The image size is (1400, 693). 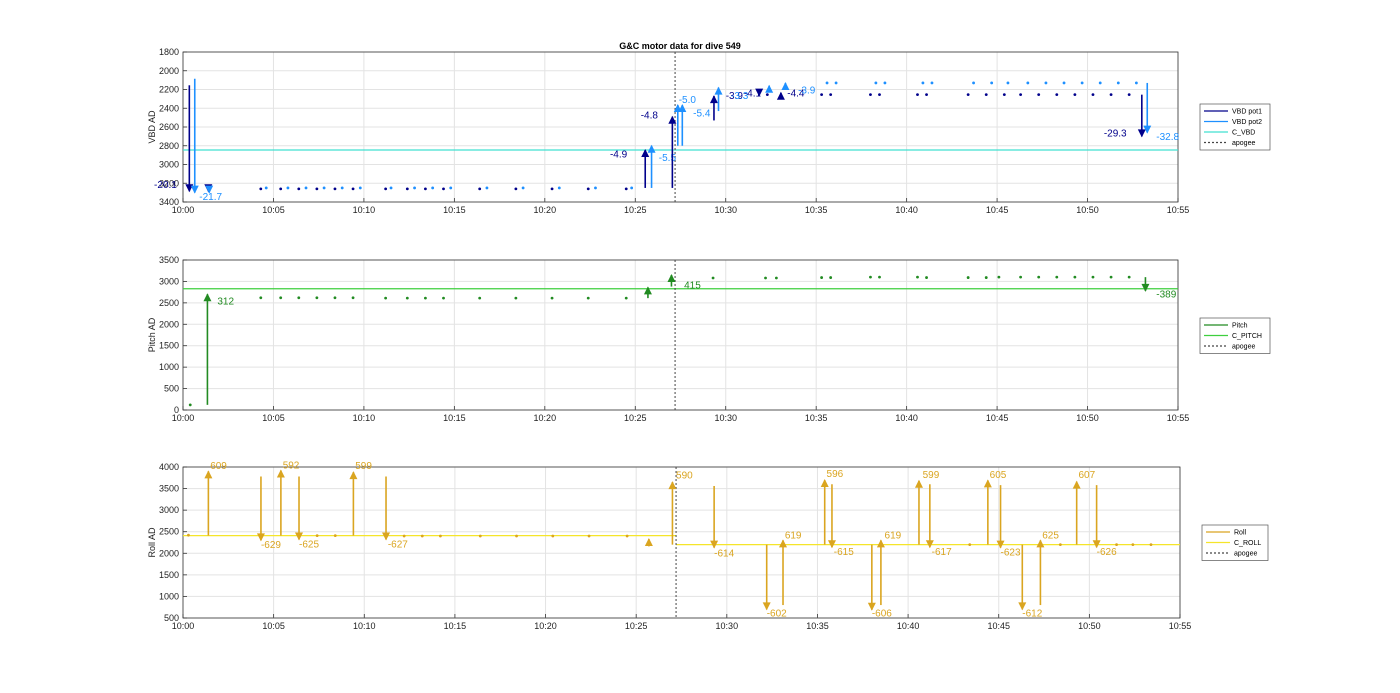 I want to click on move-label: -3.3, so click(x=740, y=96).